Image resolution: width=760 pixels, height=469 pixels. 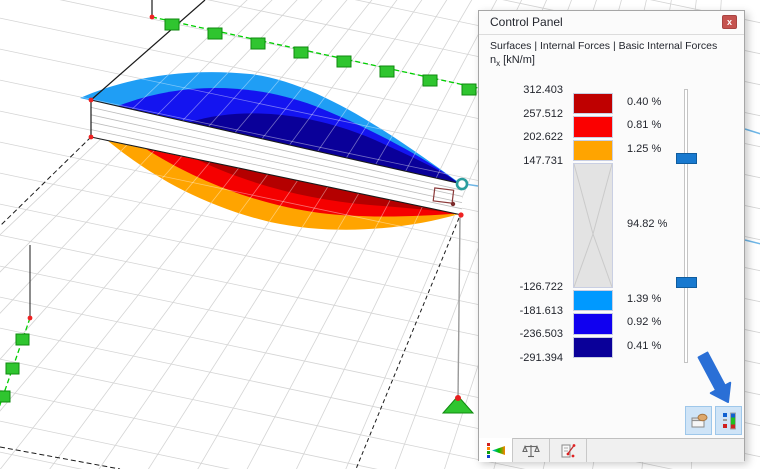 I want to click on tab-color-scale, so click(x=496, y=450).